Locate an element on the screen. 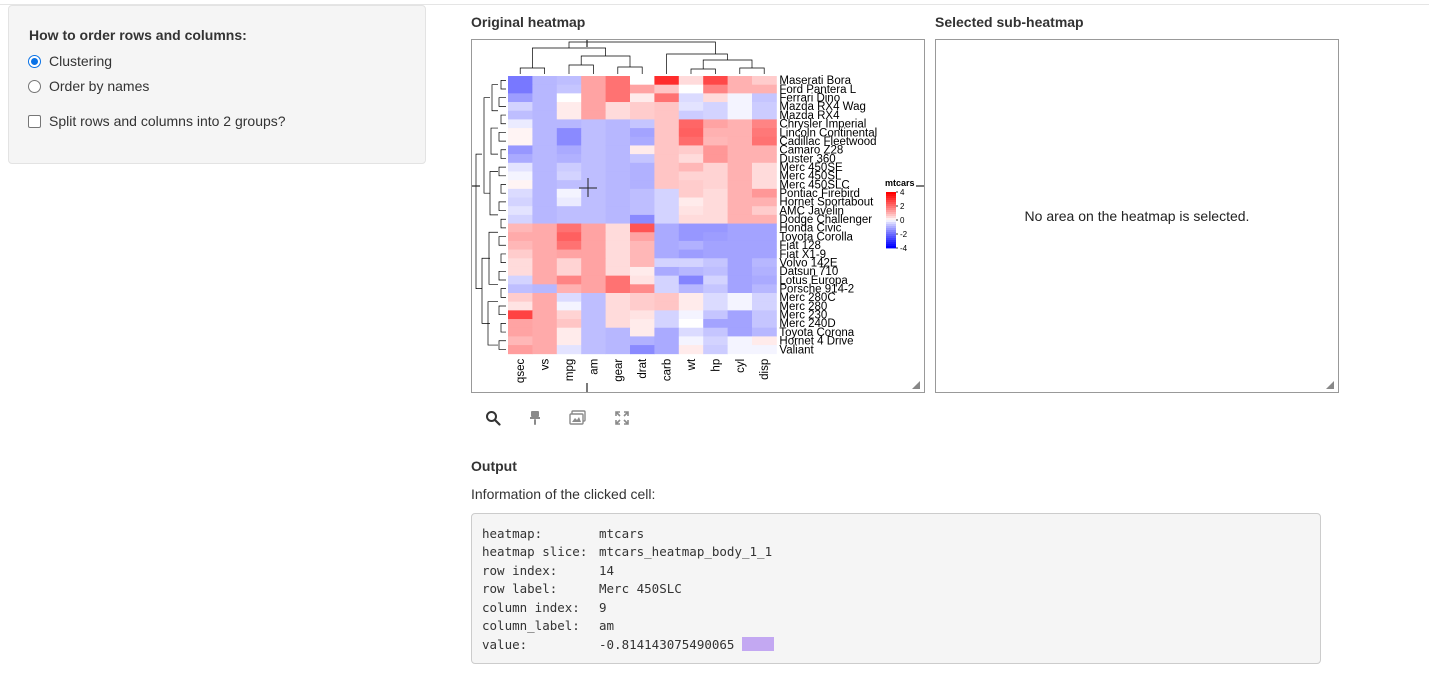 The height and width of the screenshot is (692, 1429). brush-button is located at coordinates (535, 418).